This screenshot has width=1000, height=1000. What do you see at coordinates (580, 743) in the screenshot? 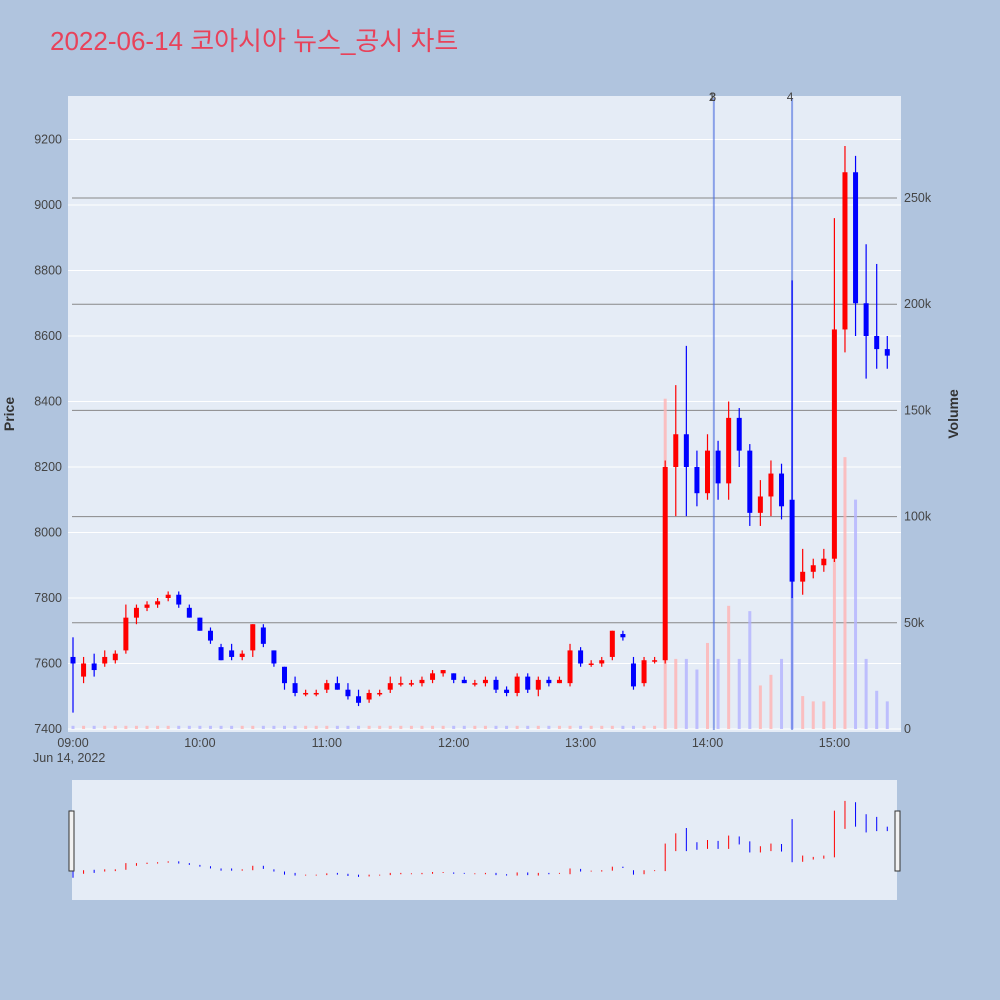
I see `time-tick-label: 13:00` at bounding box center [580, 743].